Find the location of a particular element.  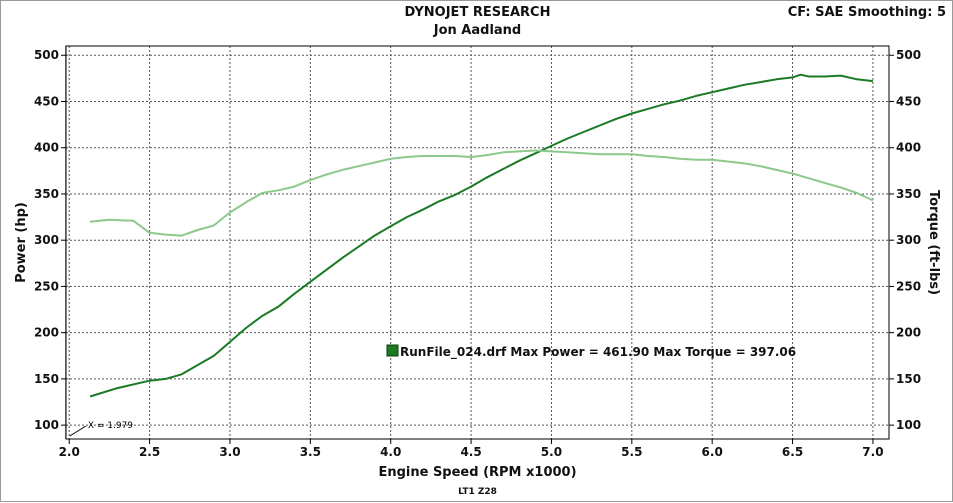

x-tick-label: 4.0 is located at coordinates (390, 452).